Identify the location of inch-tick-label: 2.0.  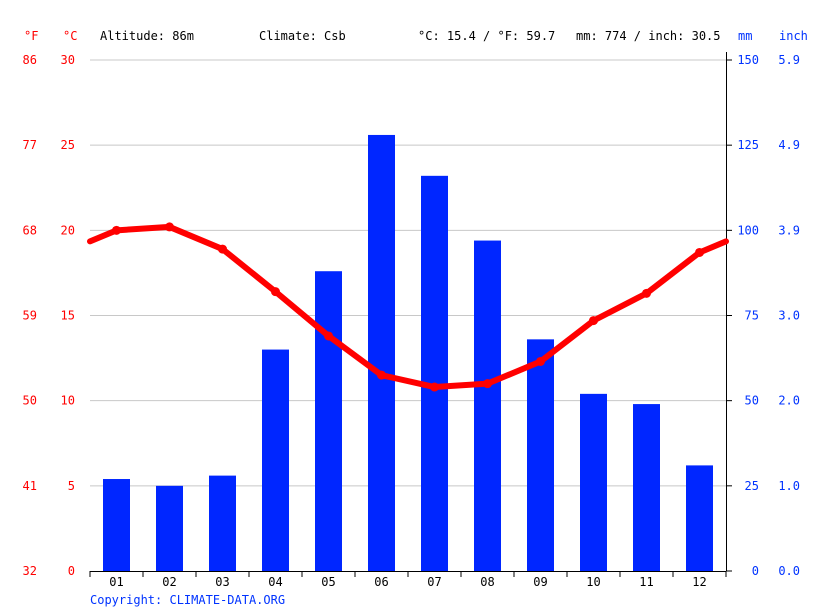
(789, 401).